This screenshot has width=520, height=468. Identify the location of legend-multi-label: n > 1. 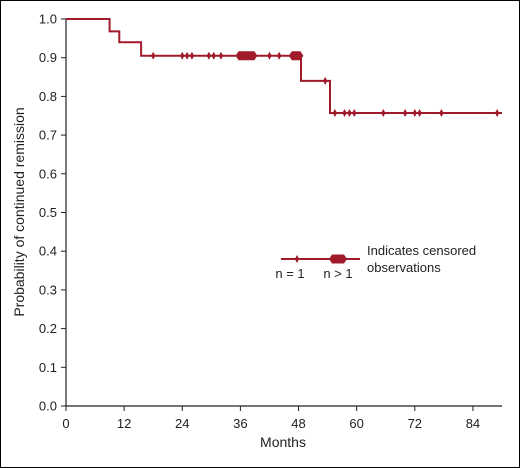
(337, 273).